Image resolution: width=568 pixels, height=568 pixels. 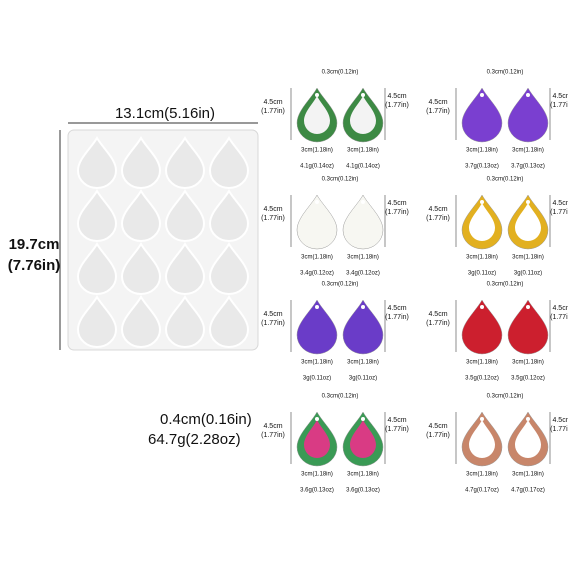 I want to click on mold-width: 13.1cm(5.16in), so click(x=165, y=113).